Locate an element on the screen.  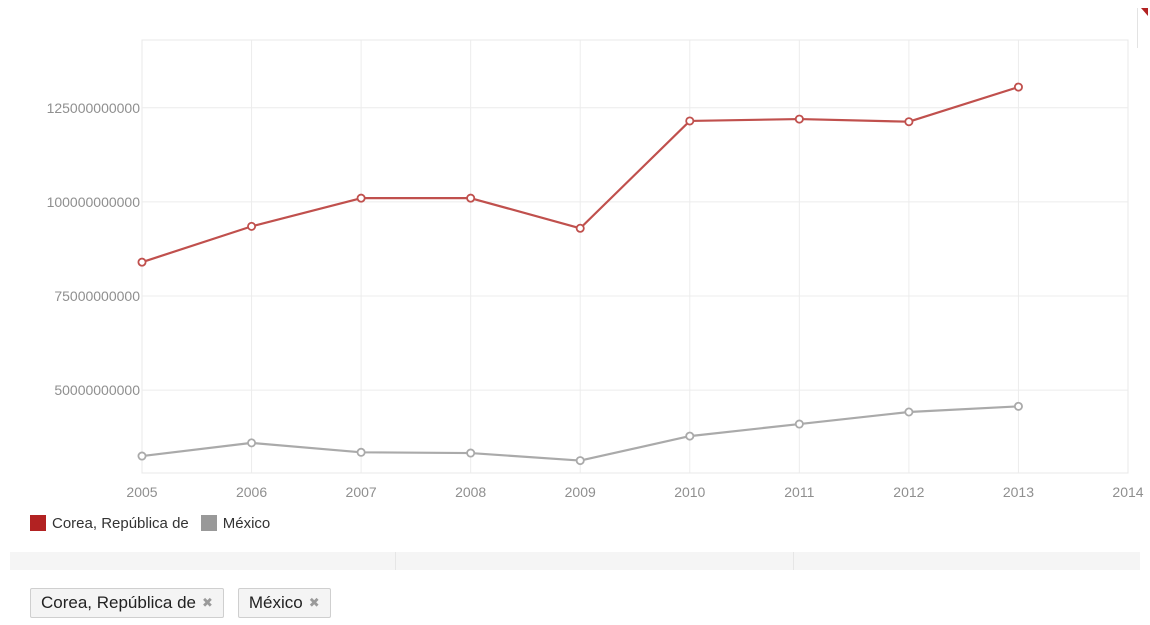
filter-chip-korea: Corea, República de ✖ is located at coordinates (127, 603).